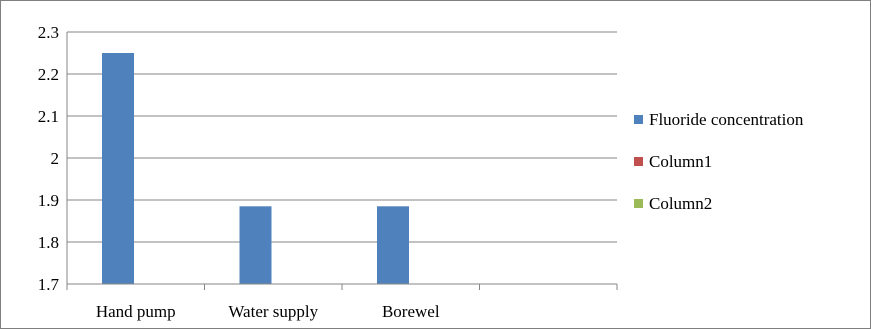  What do you see at coordinates (680, 161) in the screenshot?
I see `legend-label: Column1` at bounding box center [680, 161].